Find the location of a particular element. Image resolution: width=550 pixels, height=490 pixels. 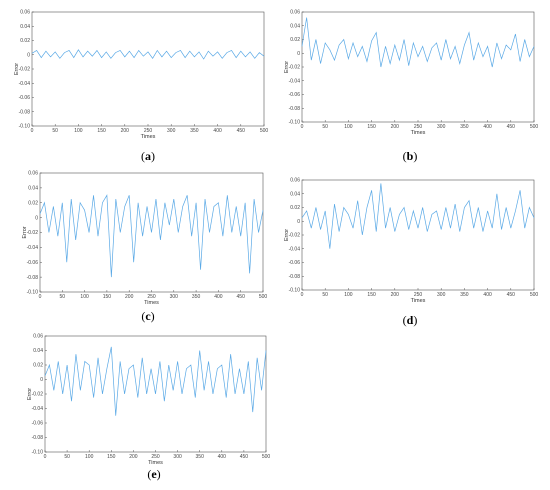

panel-label-a: (a) is located at coordinates (148, 156).